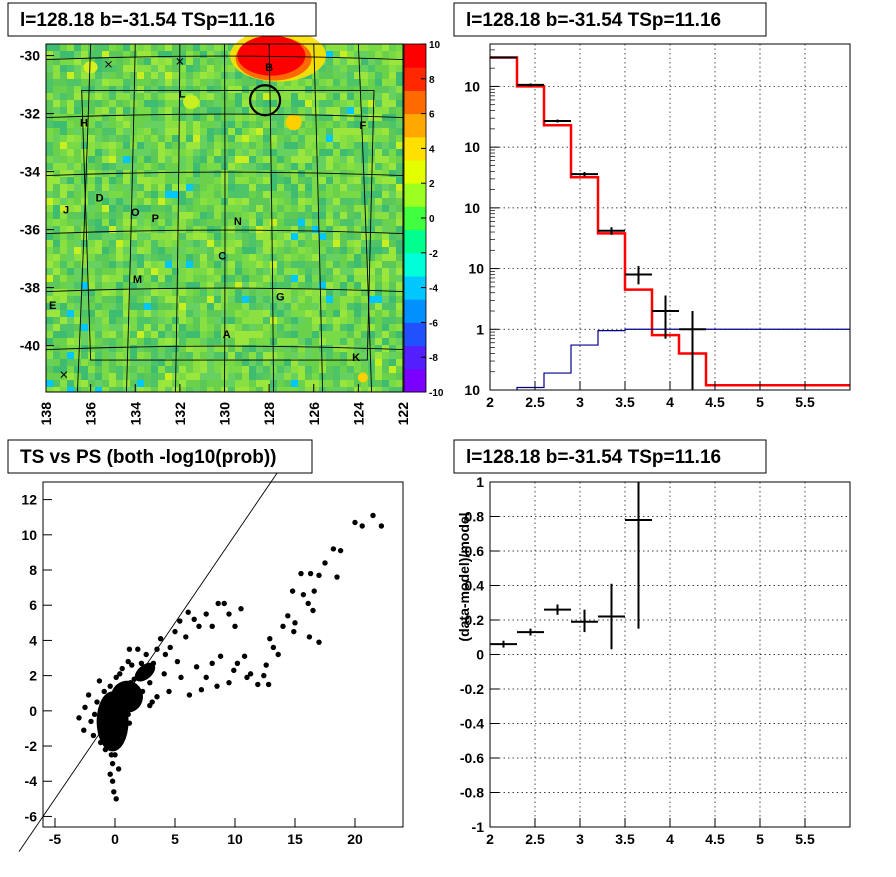 The width and height of the screenshot is (896, 877). I want to click on x-tick-label: 2, so click(490, 402).